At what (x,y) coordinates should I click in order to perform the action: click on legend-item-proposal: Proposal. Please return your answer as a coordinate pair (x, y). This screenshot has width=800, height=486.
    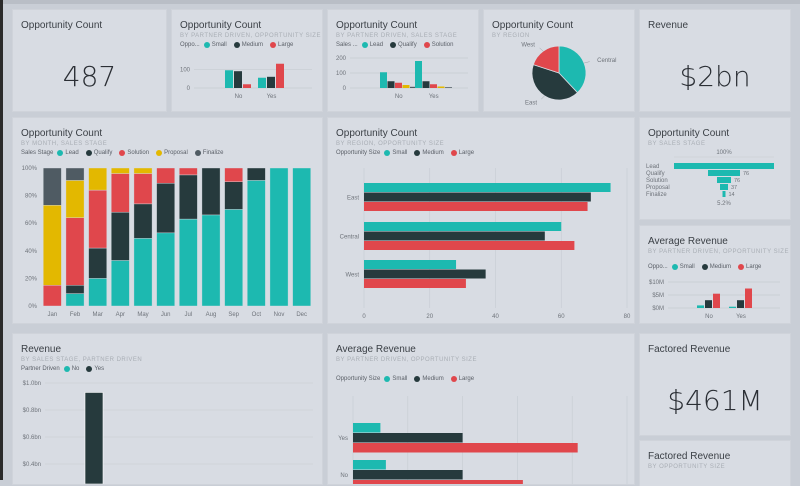
    Looking at the image, I should click on (172, 153).